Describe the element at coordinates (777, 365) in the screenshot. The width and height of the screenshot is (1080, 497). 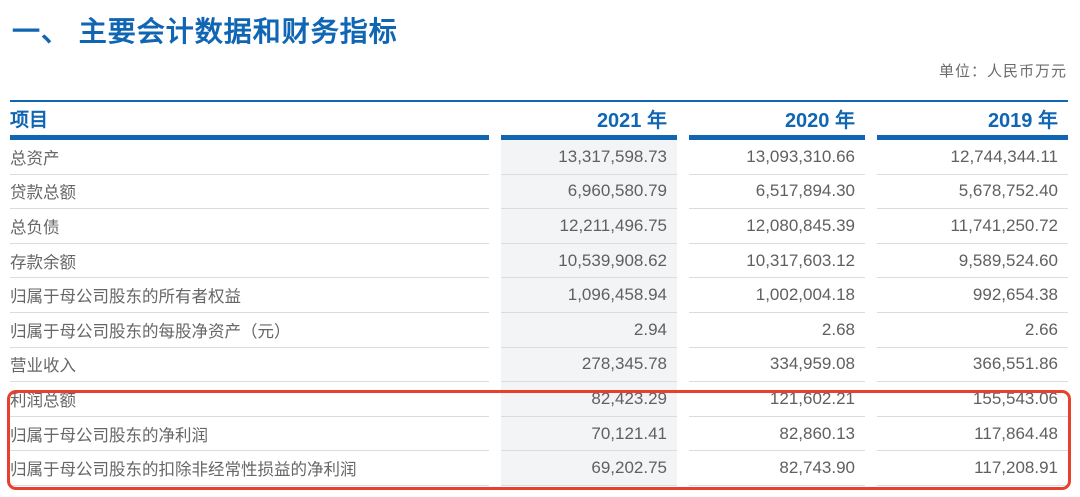
I see `value-2020: 334,959.08` at that location.